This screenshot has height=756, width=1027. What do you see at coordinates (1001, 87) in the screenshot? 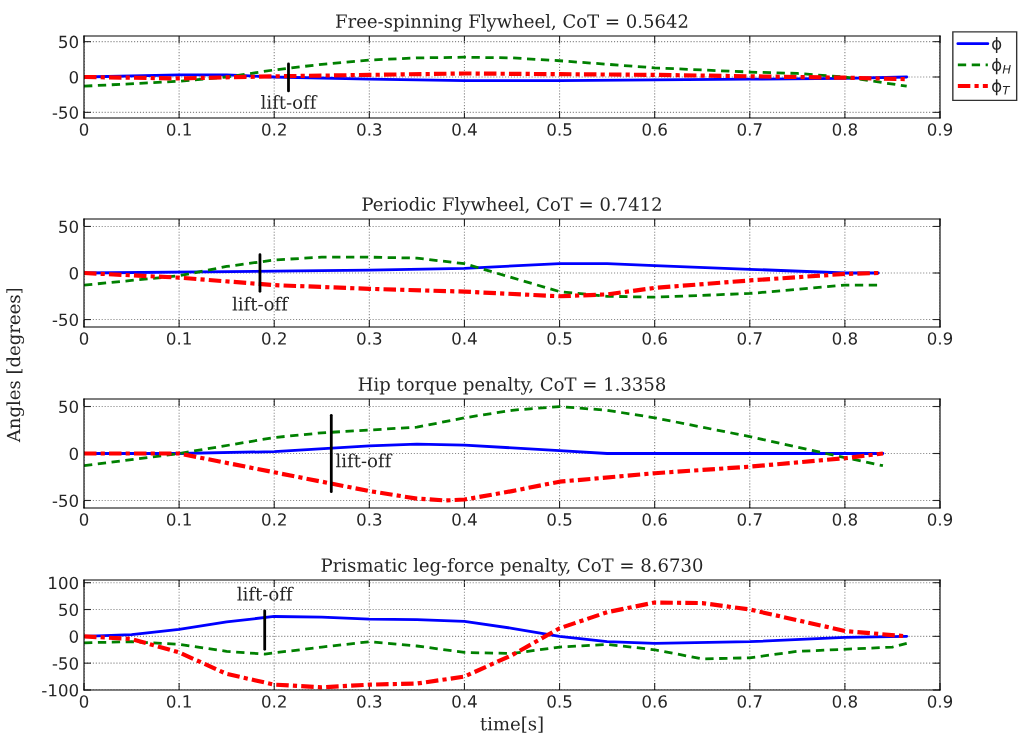
I see `legend-label: ϕ$_{T}$` at bounding box center [1001, 87].